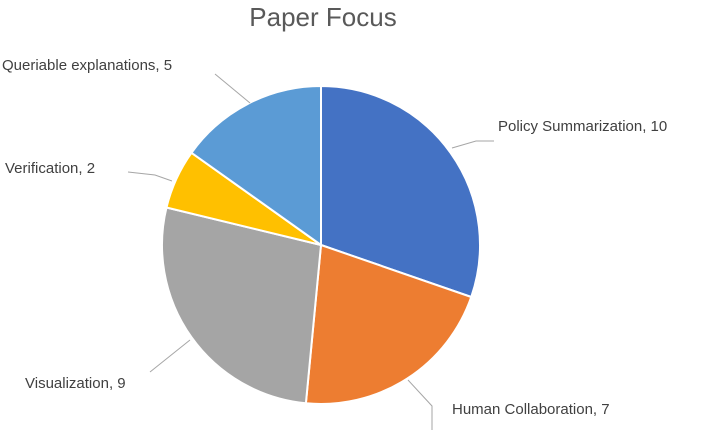  I want to click on leader-line-human-collaboration, so click(420, 404).